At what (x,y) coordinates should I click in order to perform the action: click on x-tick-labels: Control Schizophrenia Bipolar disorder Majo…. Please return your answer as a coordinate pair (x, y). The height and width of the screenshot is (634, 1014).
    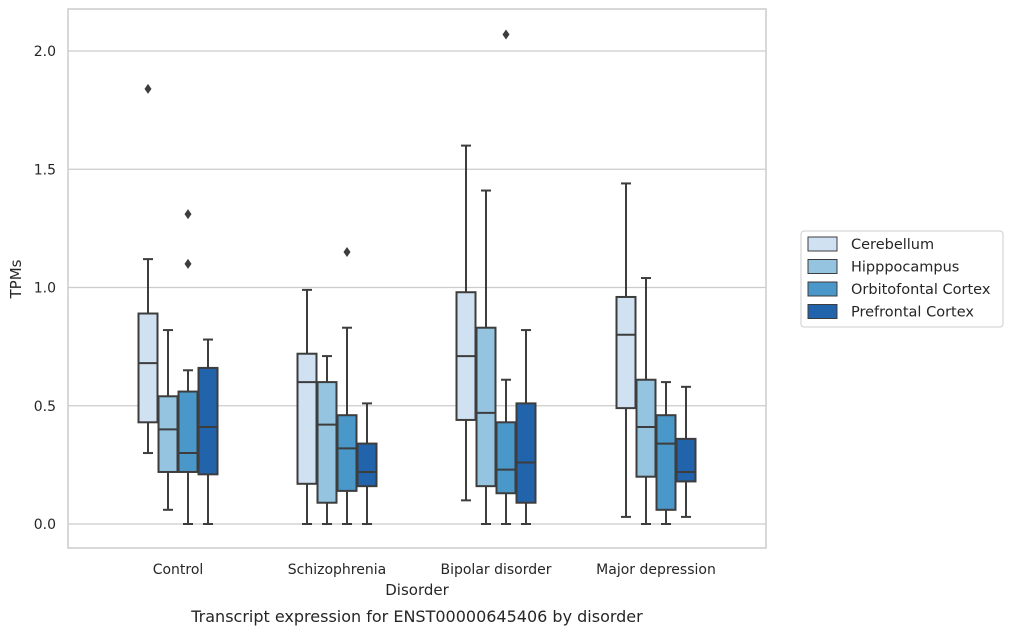
    Looking at the image, I should click on (434, 570).